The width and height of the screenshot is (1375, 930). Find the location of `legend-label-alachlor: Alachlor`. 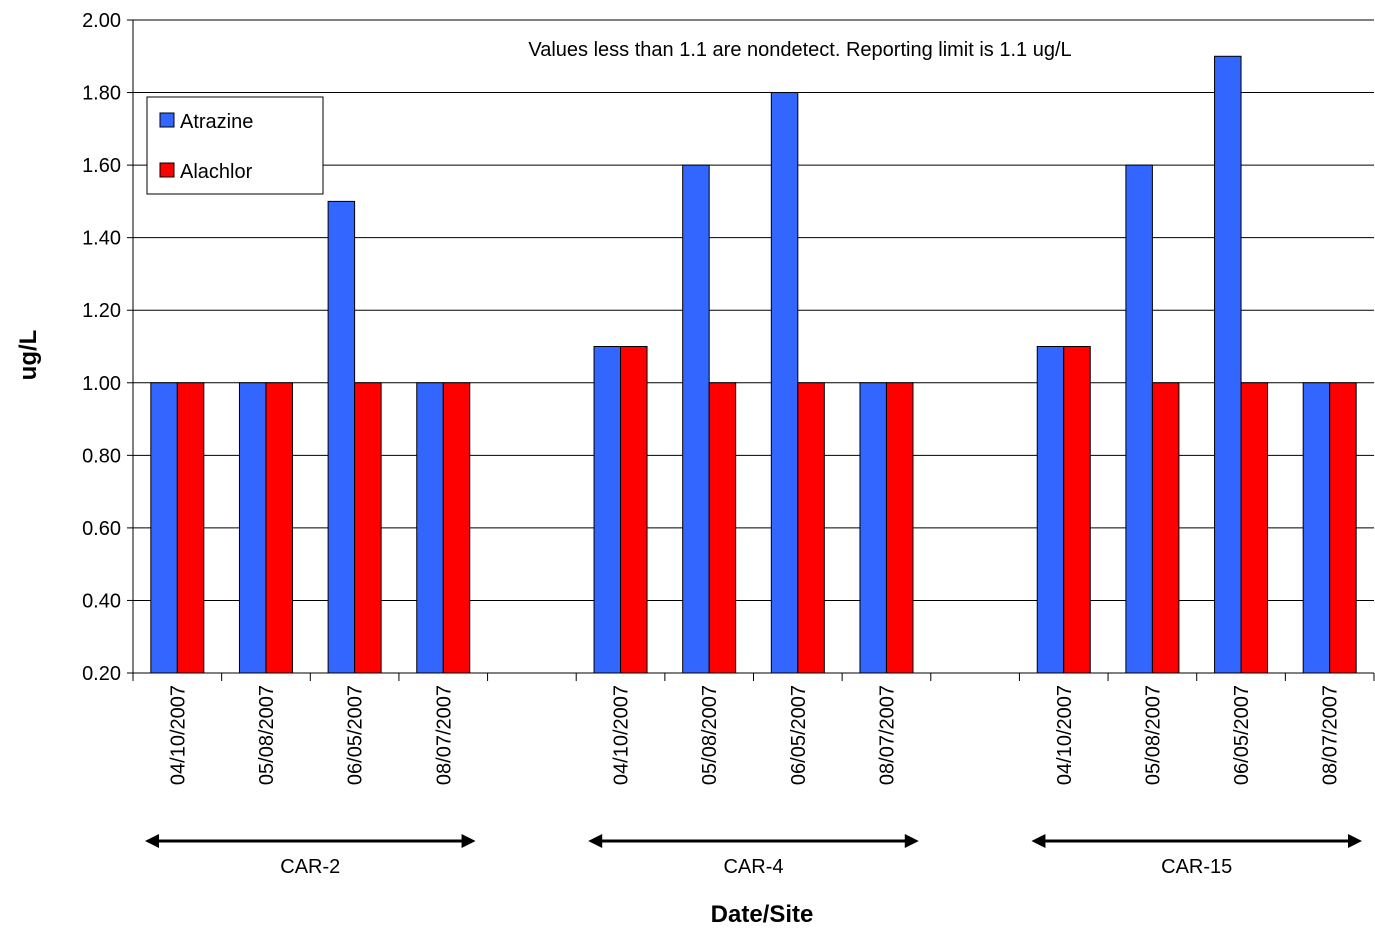

legend-label-alachlor: Alachlor is located at coordinates (216, 172).